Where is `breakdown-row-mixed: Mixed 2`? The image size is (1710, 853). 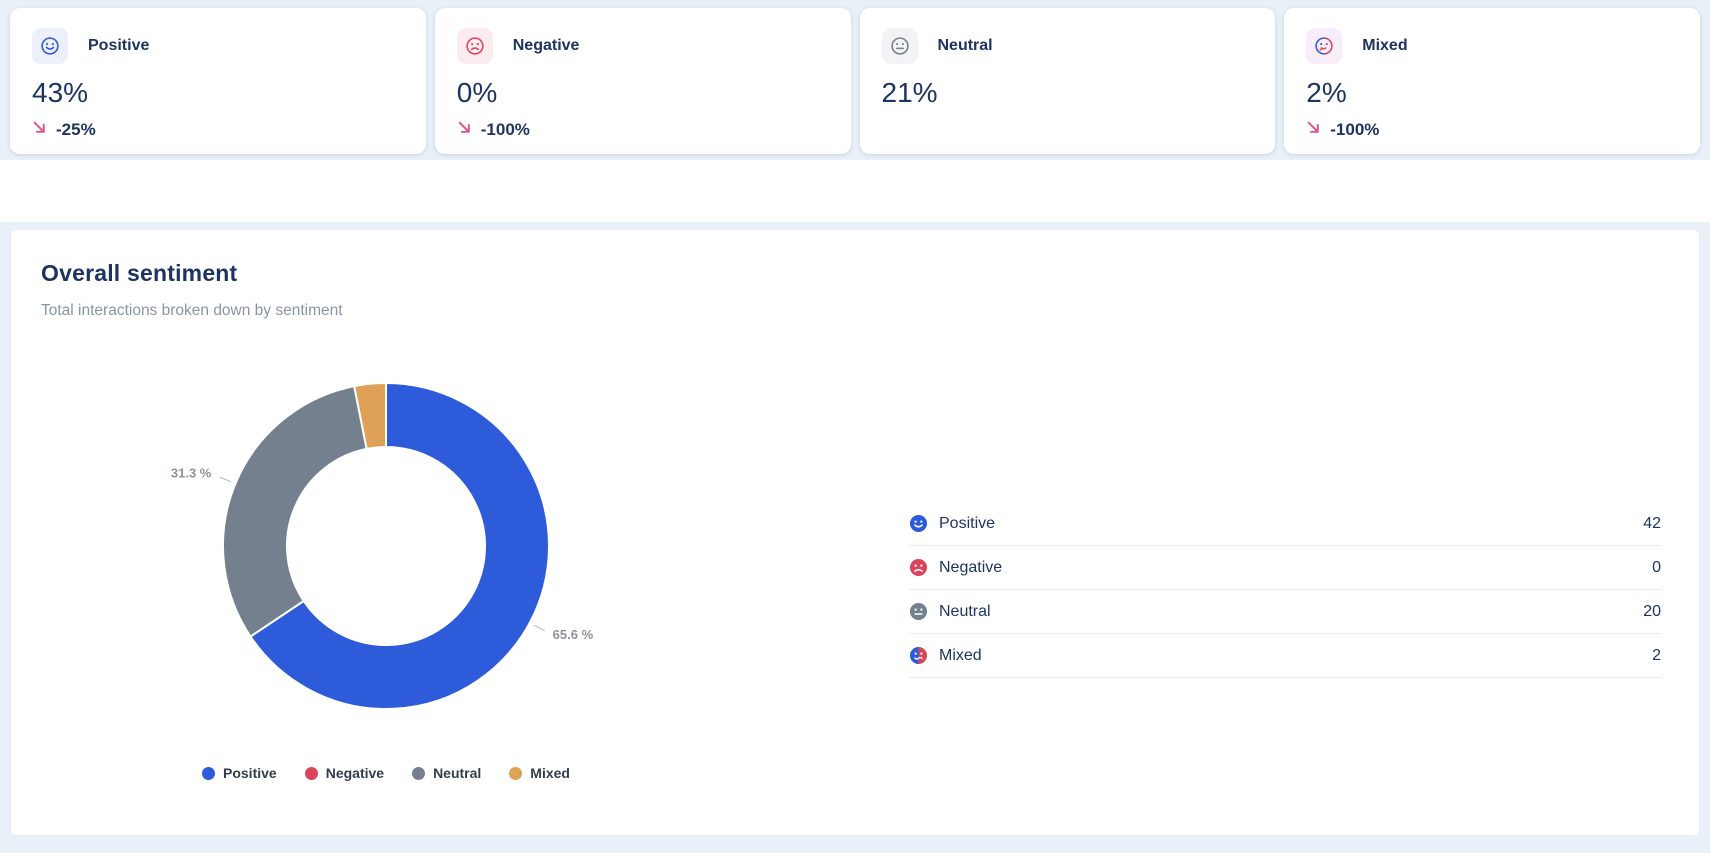
breakdown-row-mixed: Mixed 2 is located at coordinates (1285, 656).